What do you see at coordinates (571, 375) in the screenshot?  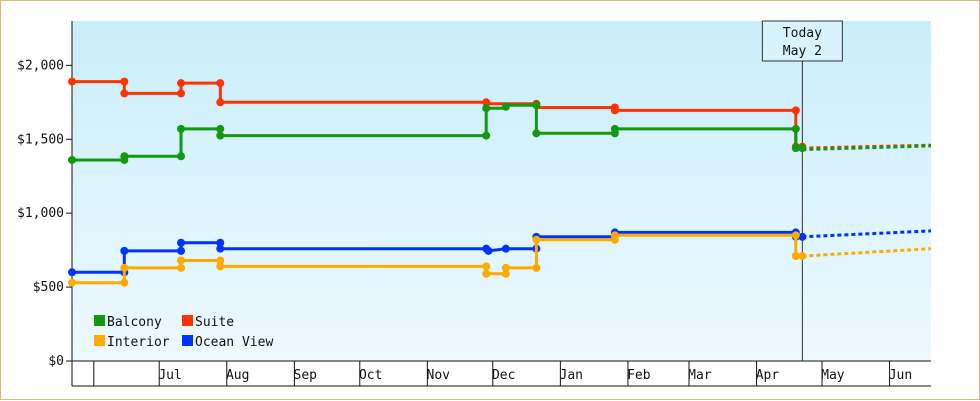 I see `month-label: Jan` at bounding box center [571, 375].